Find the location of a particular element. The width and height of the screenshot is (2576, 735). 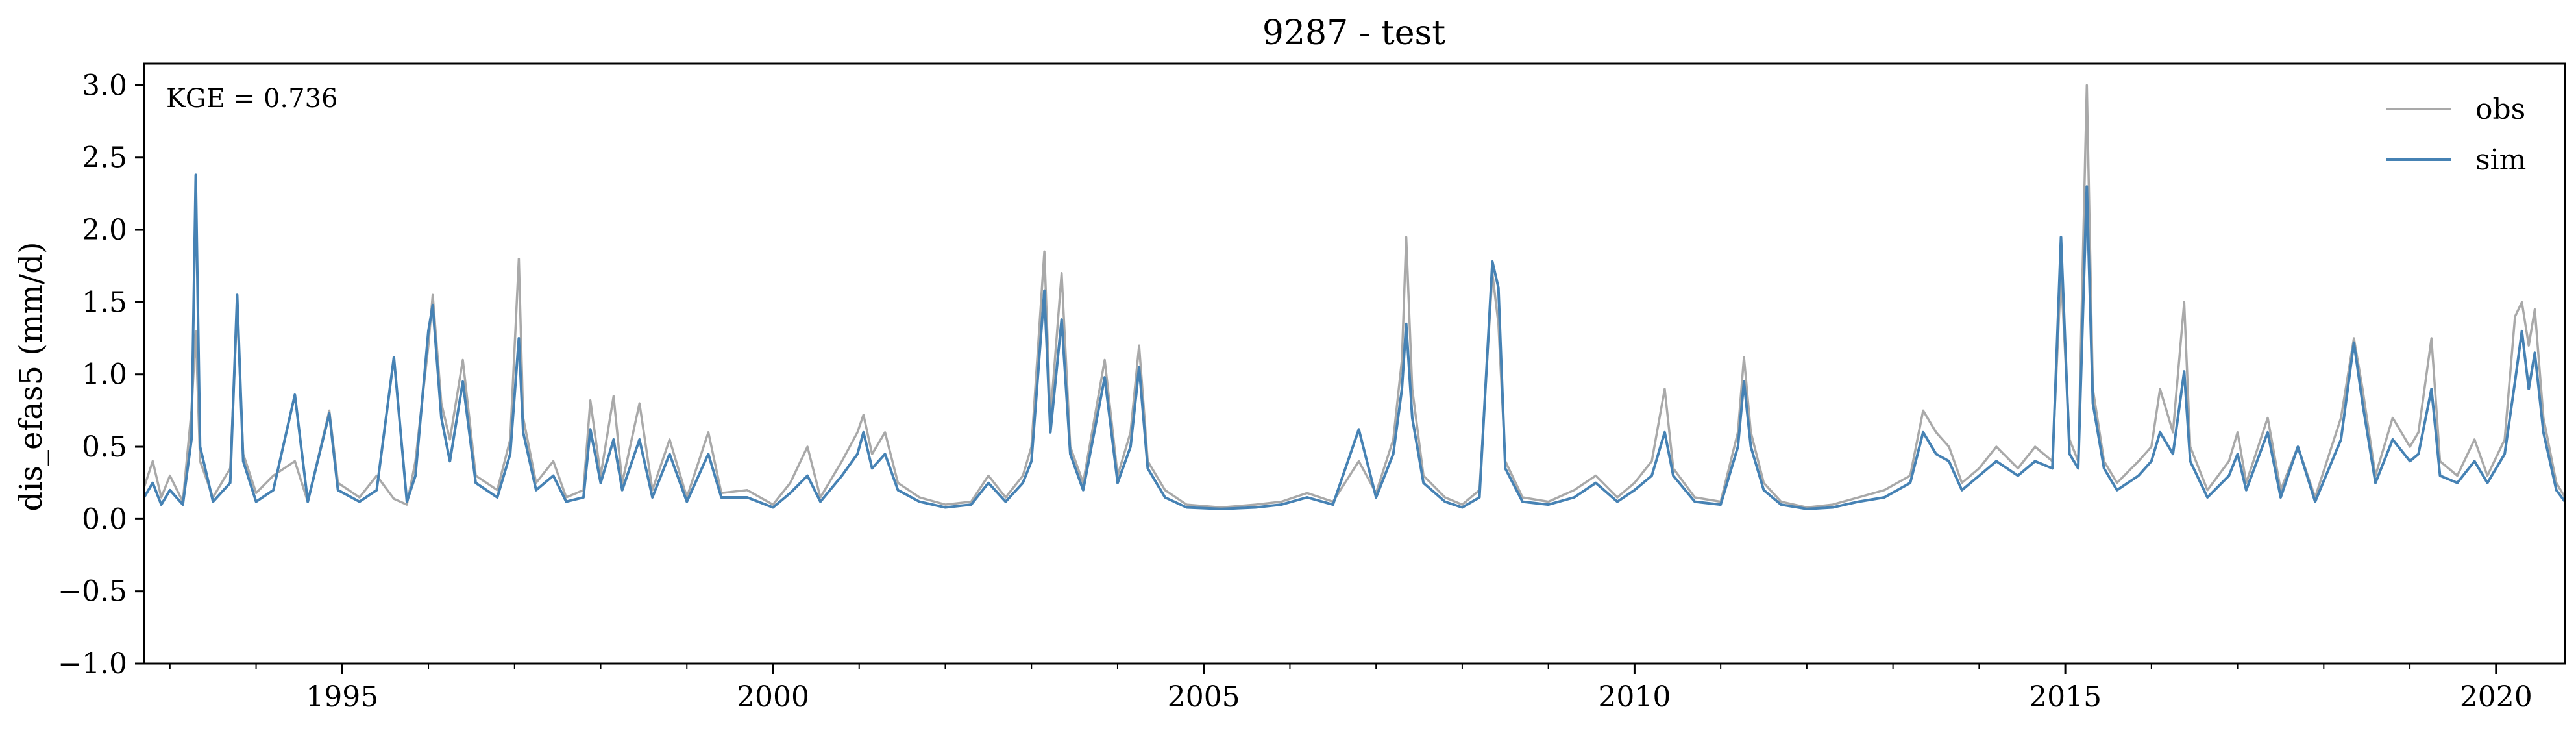

x-tick-label: 2010 is located at coordinates (1634, 697).